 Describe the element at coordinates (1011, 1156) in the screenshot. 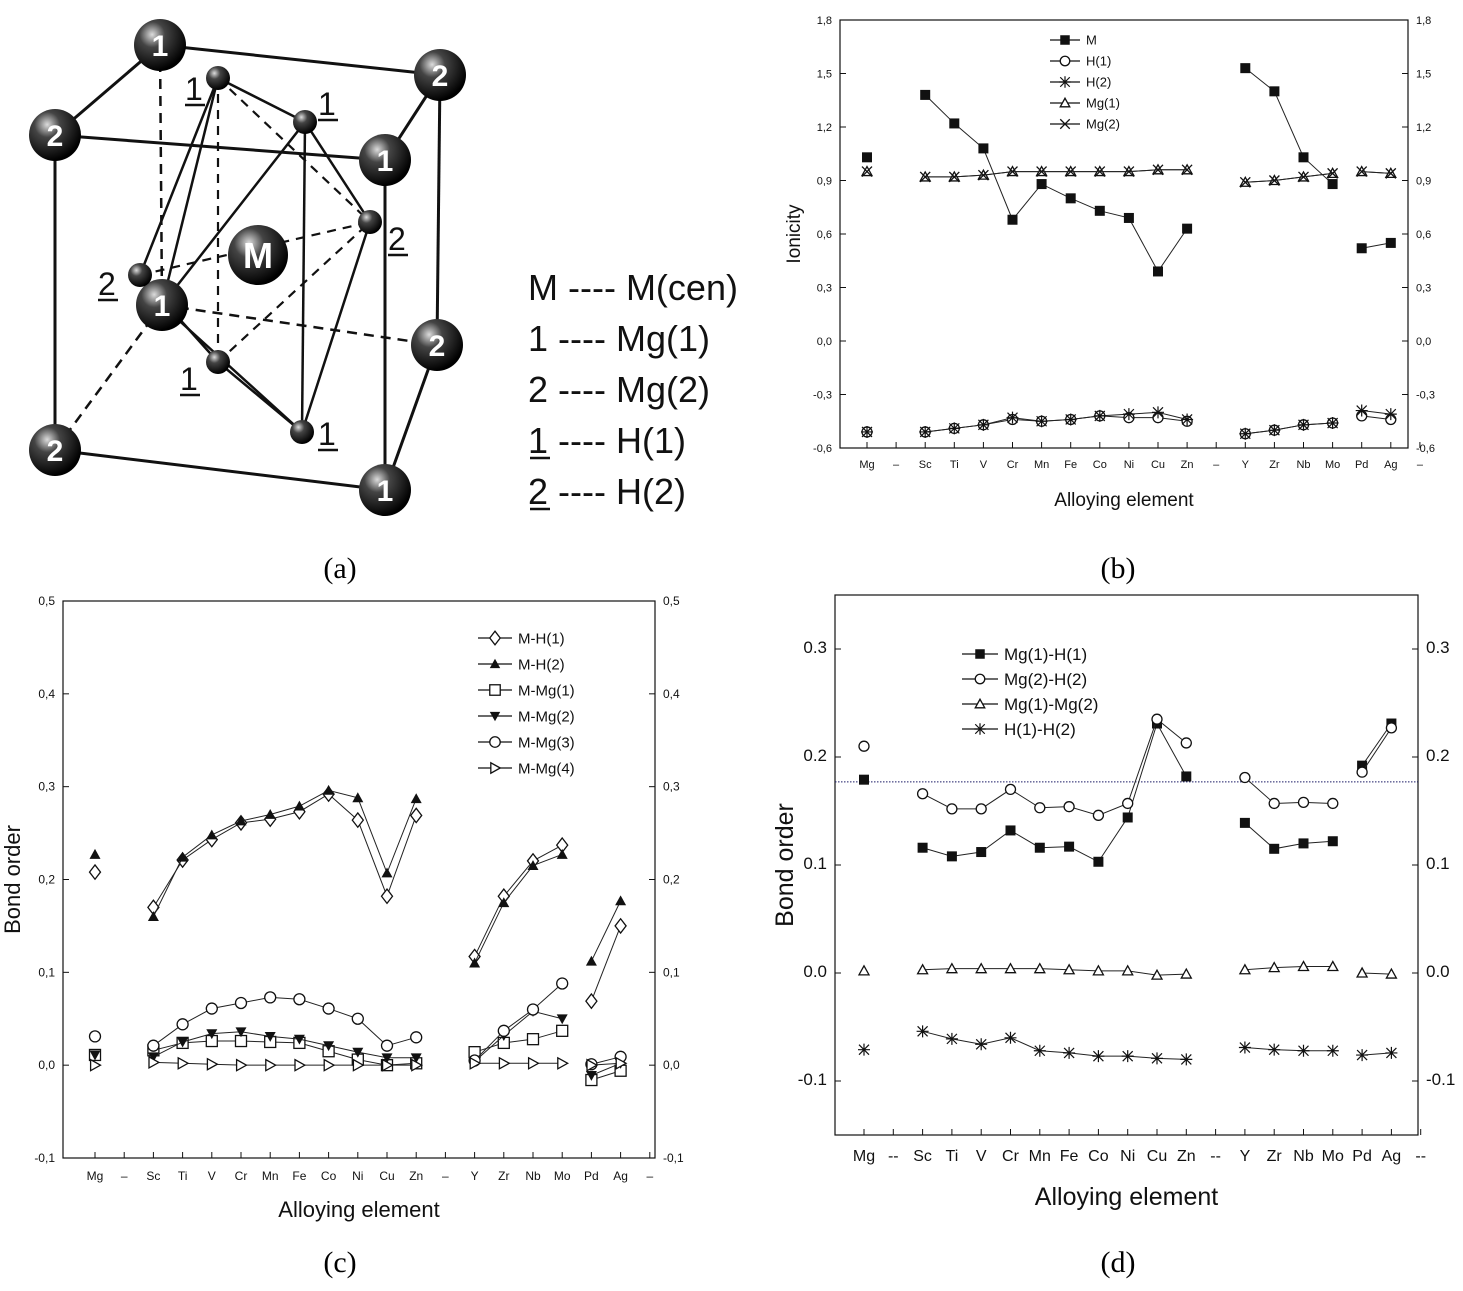

I see `x-tick-label: Cr` at that location.